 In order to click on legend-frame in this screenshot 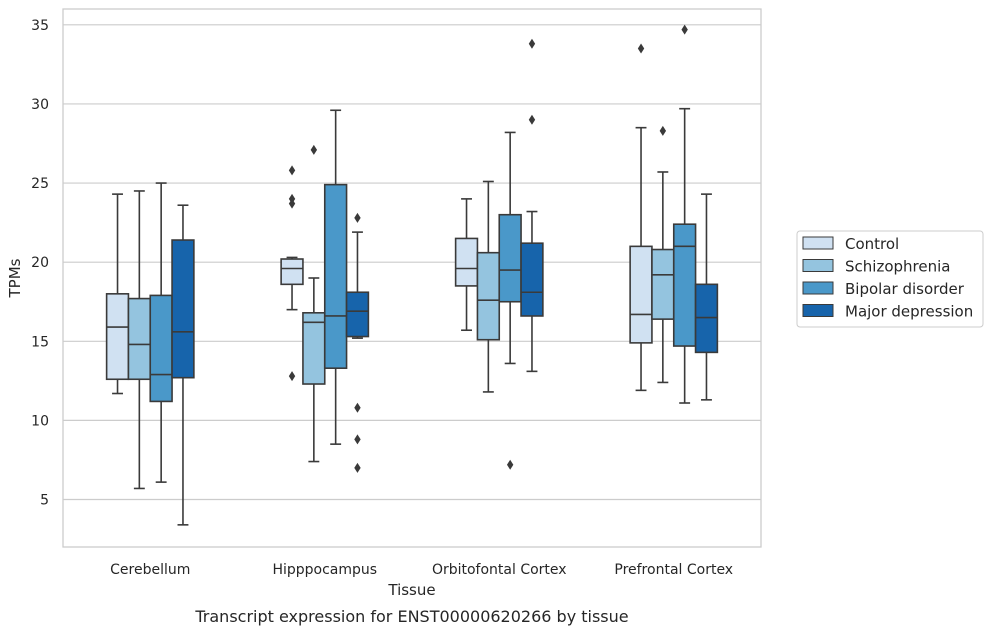, I will do `click(890, 279)`.